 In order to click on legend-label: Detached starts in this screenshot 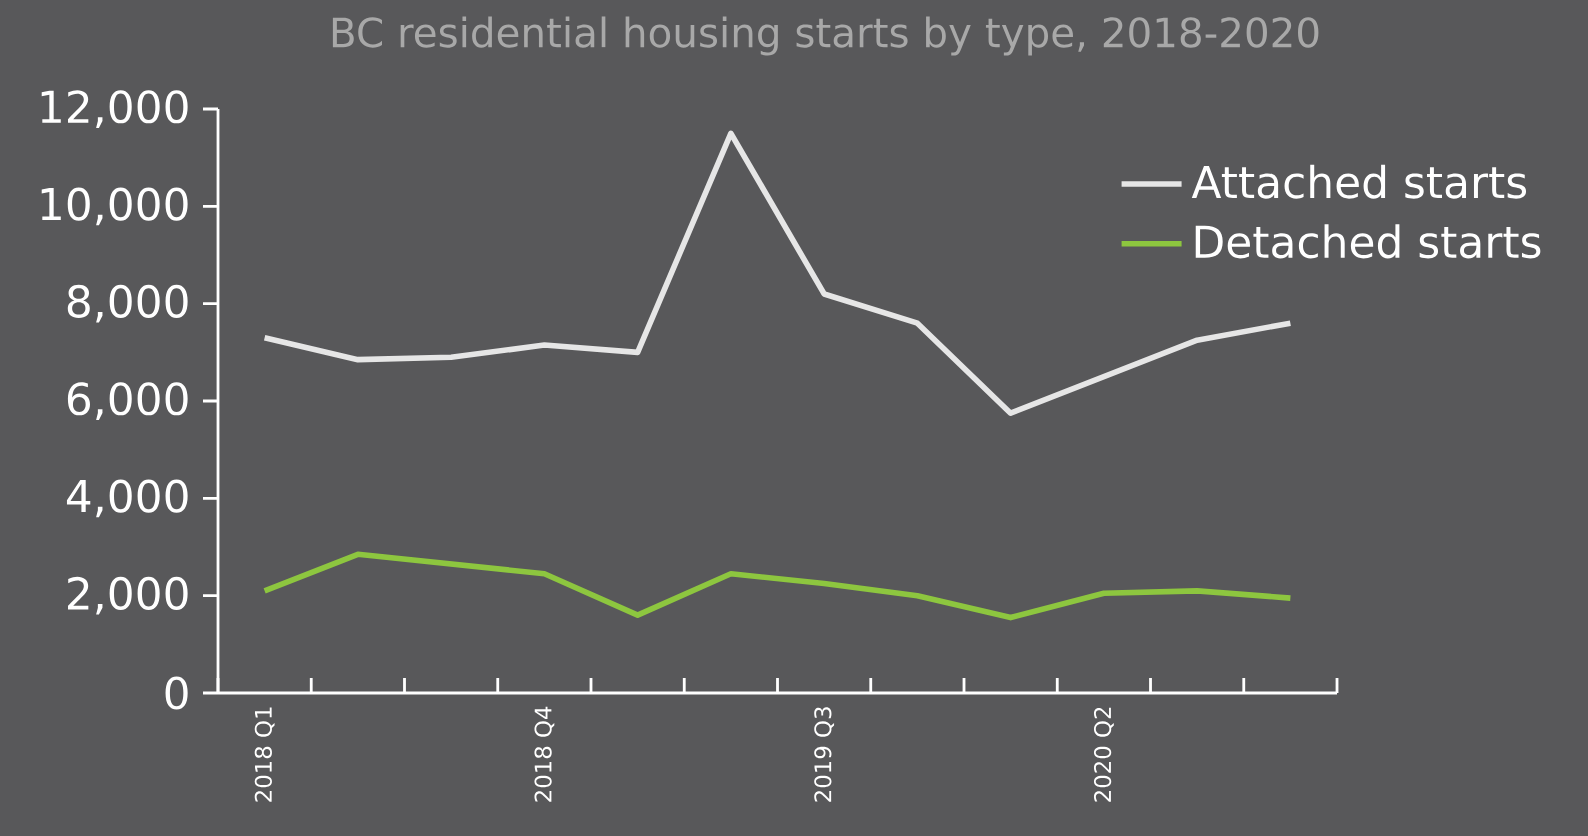, I will do `click(1368, 241)`.